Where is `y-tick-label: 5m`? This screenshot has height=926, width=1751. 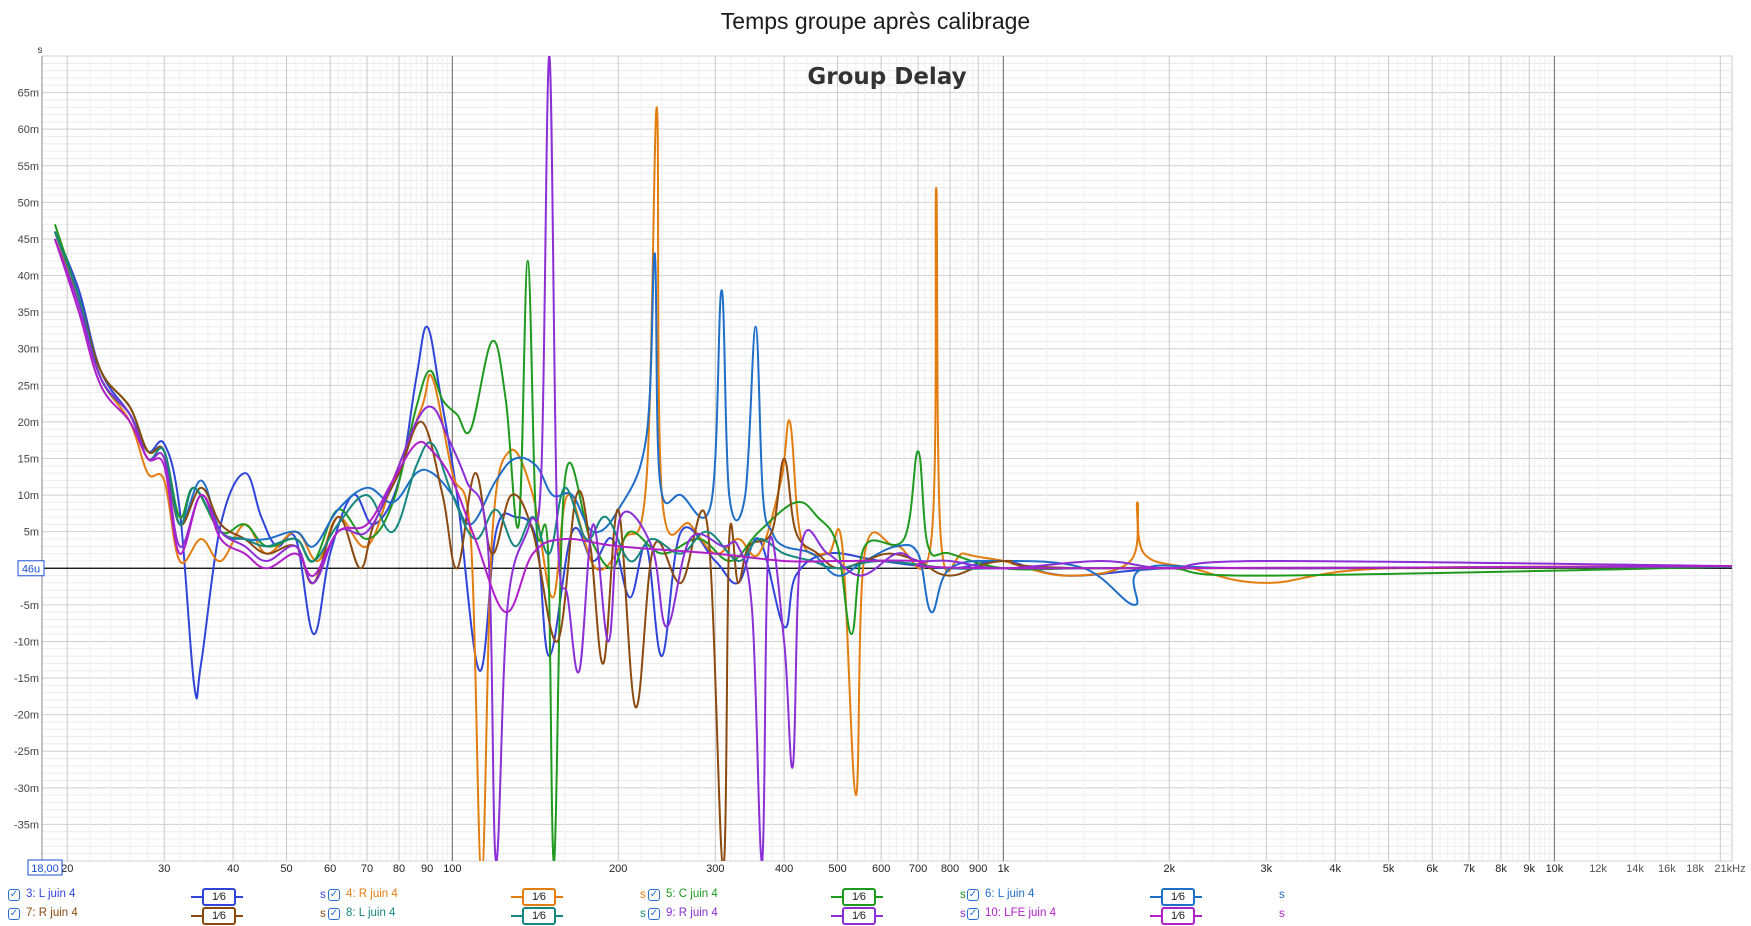 y-tick-label: 5m is located at coordinates (31, 533).